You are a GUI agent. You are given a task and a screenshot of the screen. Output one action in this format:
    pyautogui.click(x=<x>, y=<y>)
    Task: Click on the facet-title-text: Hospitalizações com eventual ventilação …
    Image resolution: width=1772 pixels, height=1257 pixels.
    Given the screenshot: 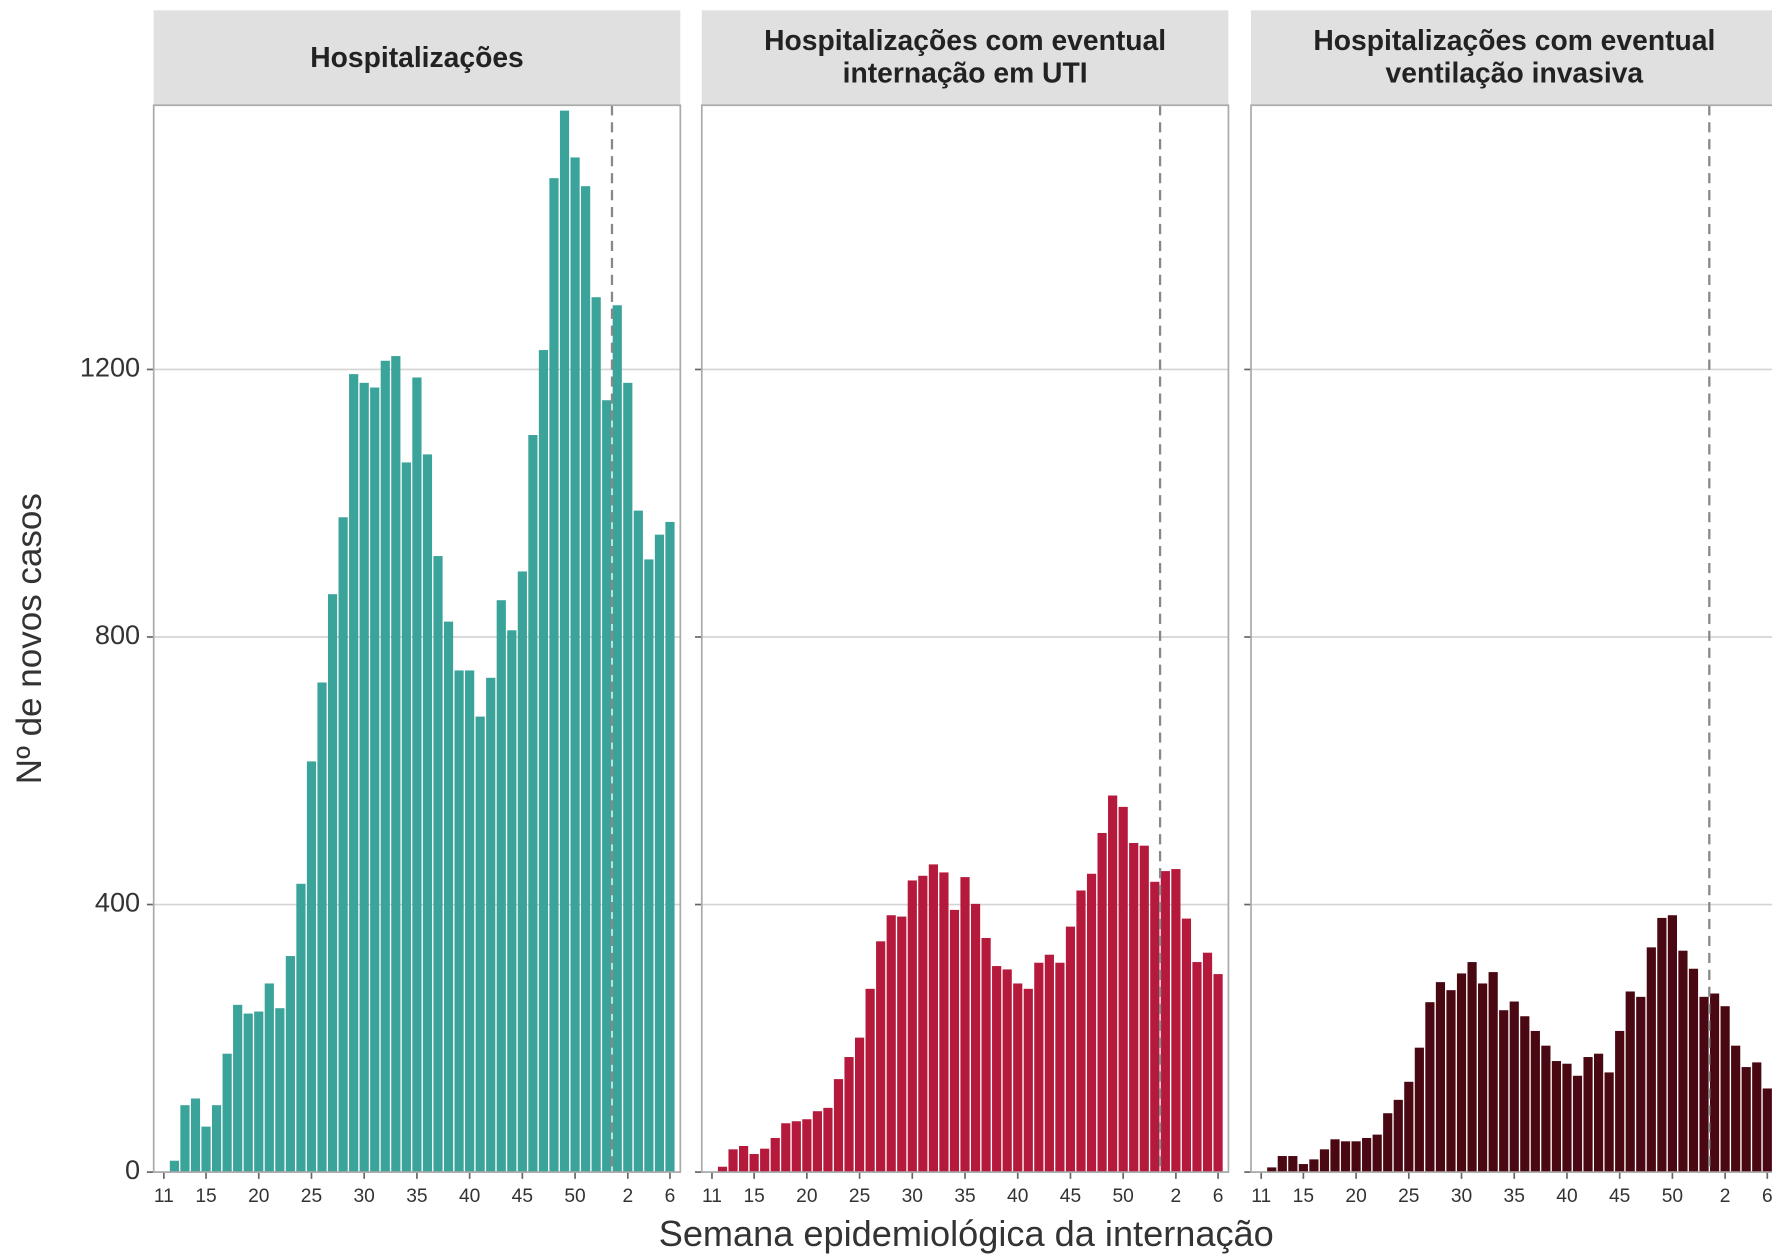 What is the action you would take?
    pyautogui.click(x=1514, y=57)
    